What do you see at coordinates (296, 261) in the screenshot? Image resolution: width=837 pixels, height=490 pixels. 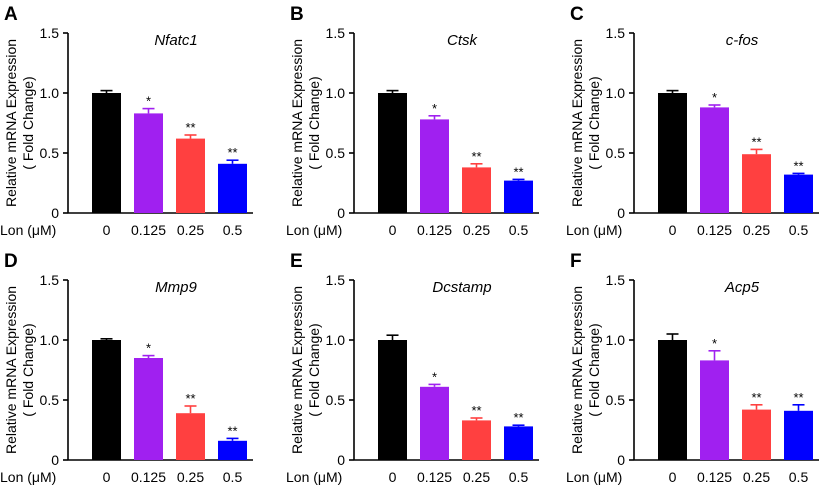 I see `panel-letter: E` at bounding box center [296, 261].